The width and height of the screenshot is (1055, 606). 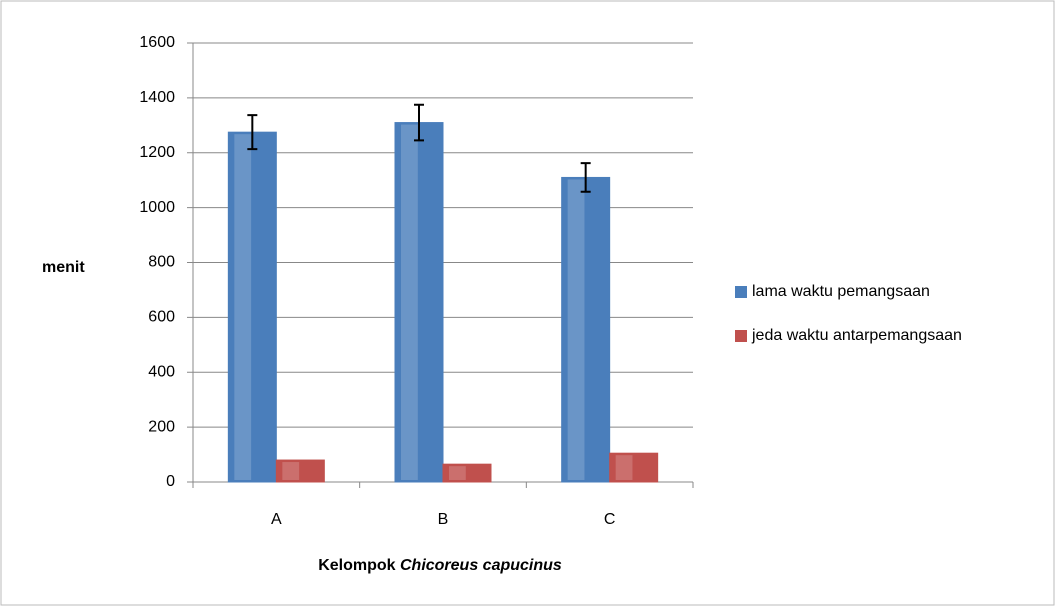 What do you see at coordinates (157, 97) in the screenshot?
I see `y-tick-label: 1400` at bounding box center [157, 97].